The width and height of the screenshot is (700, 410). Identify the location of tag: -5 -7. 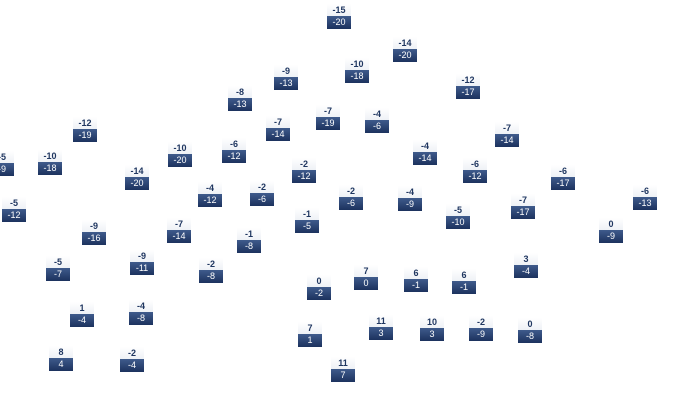
(58, 268).